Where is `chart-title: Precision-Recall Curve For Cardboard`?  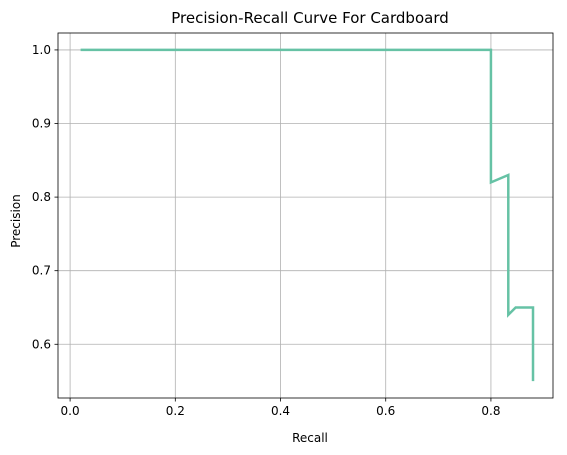
chart-title: Precision-Recall Curve For Cardboard is located at coordinates (310, 18).